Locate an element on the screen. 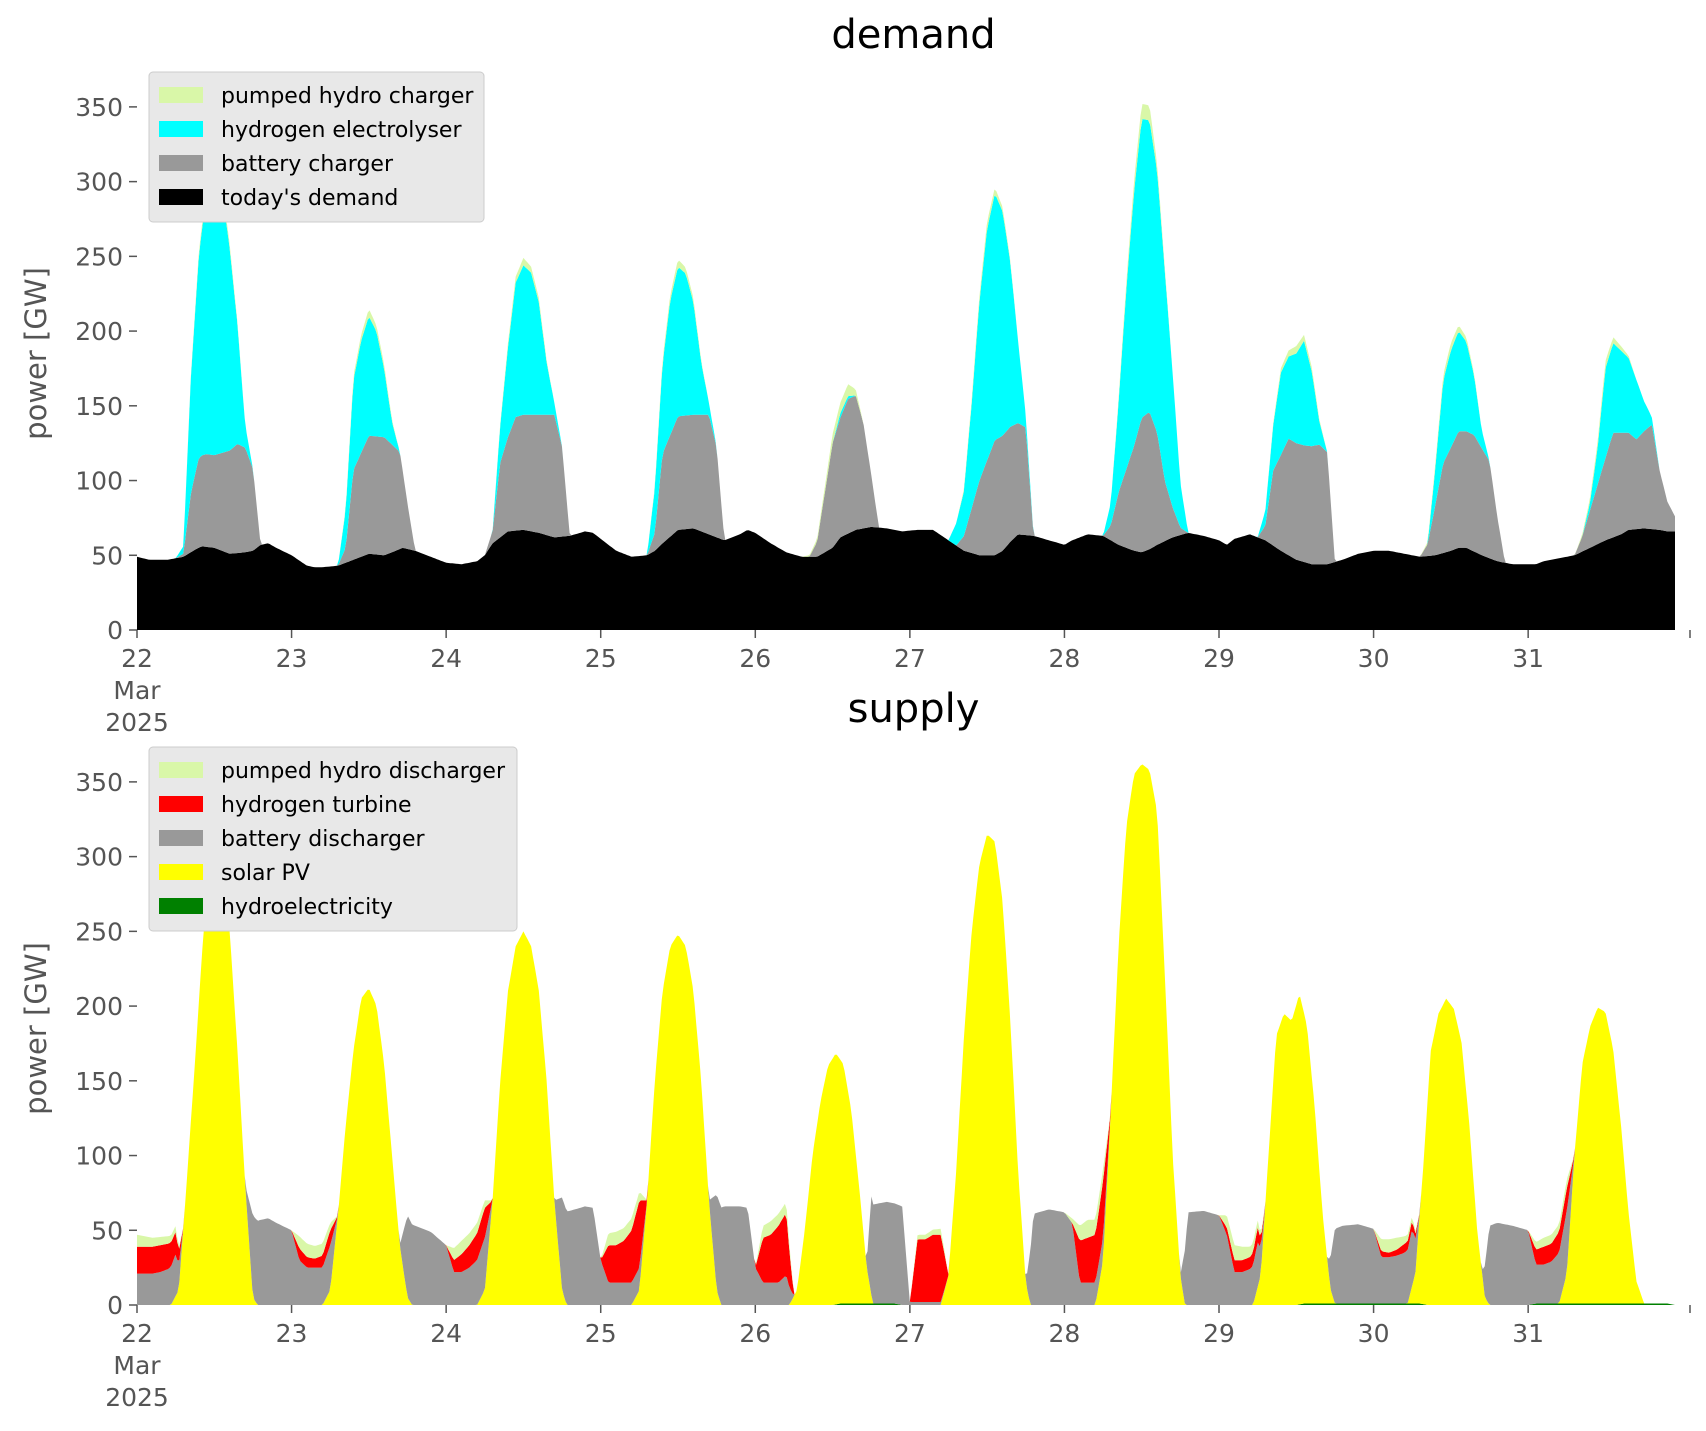 Image resolution: width=1706 pixels, height=1431 pixels. legend-label: solar PV is located at coordinates (265, 873).